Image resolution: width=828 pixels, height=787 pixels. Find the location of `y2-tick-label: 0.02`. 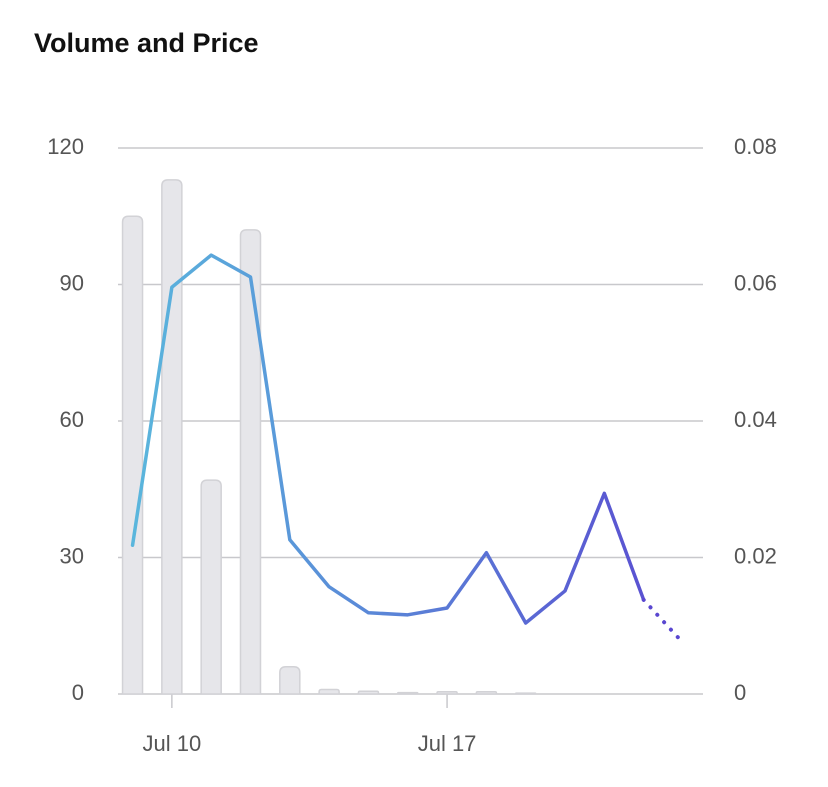

y2-tick-label: 0.02 is located at coordinates (755, 555).